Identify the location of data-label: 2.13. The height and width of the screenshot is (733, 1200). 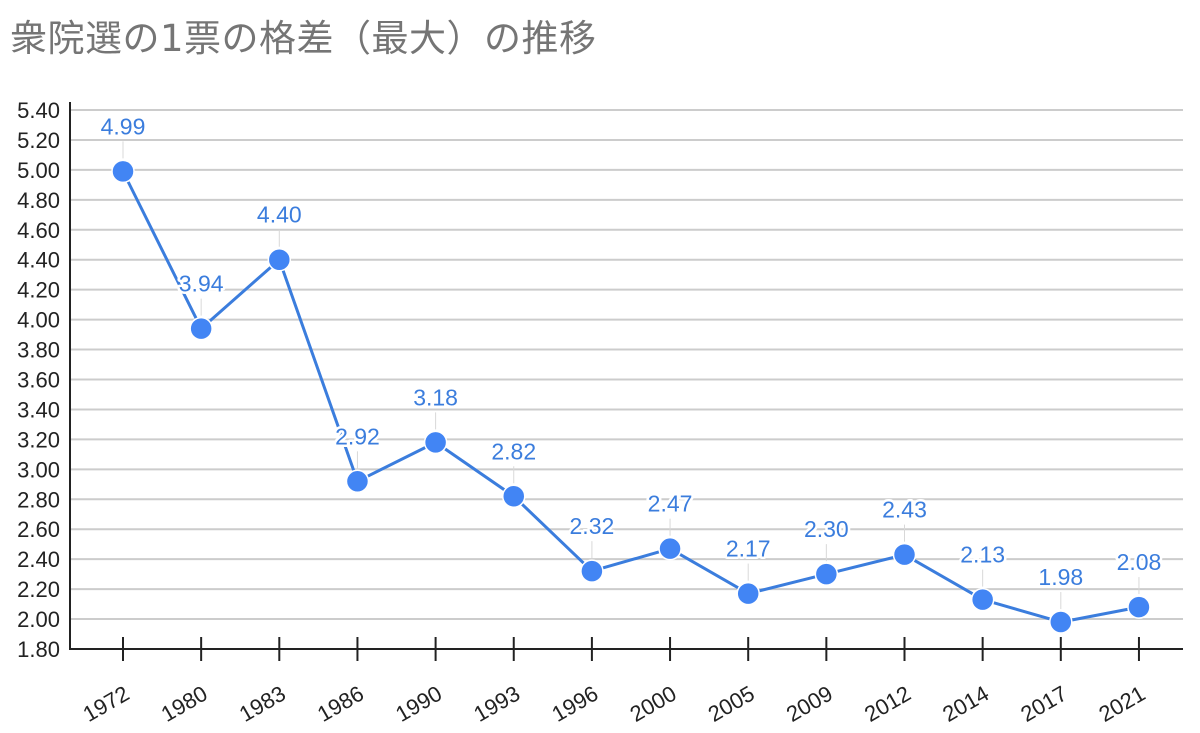
(982, 555).